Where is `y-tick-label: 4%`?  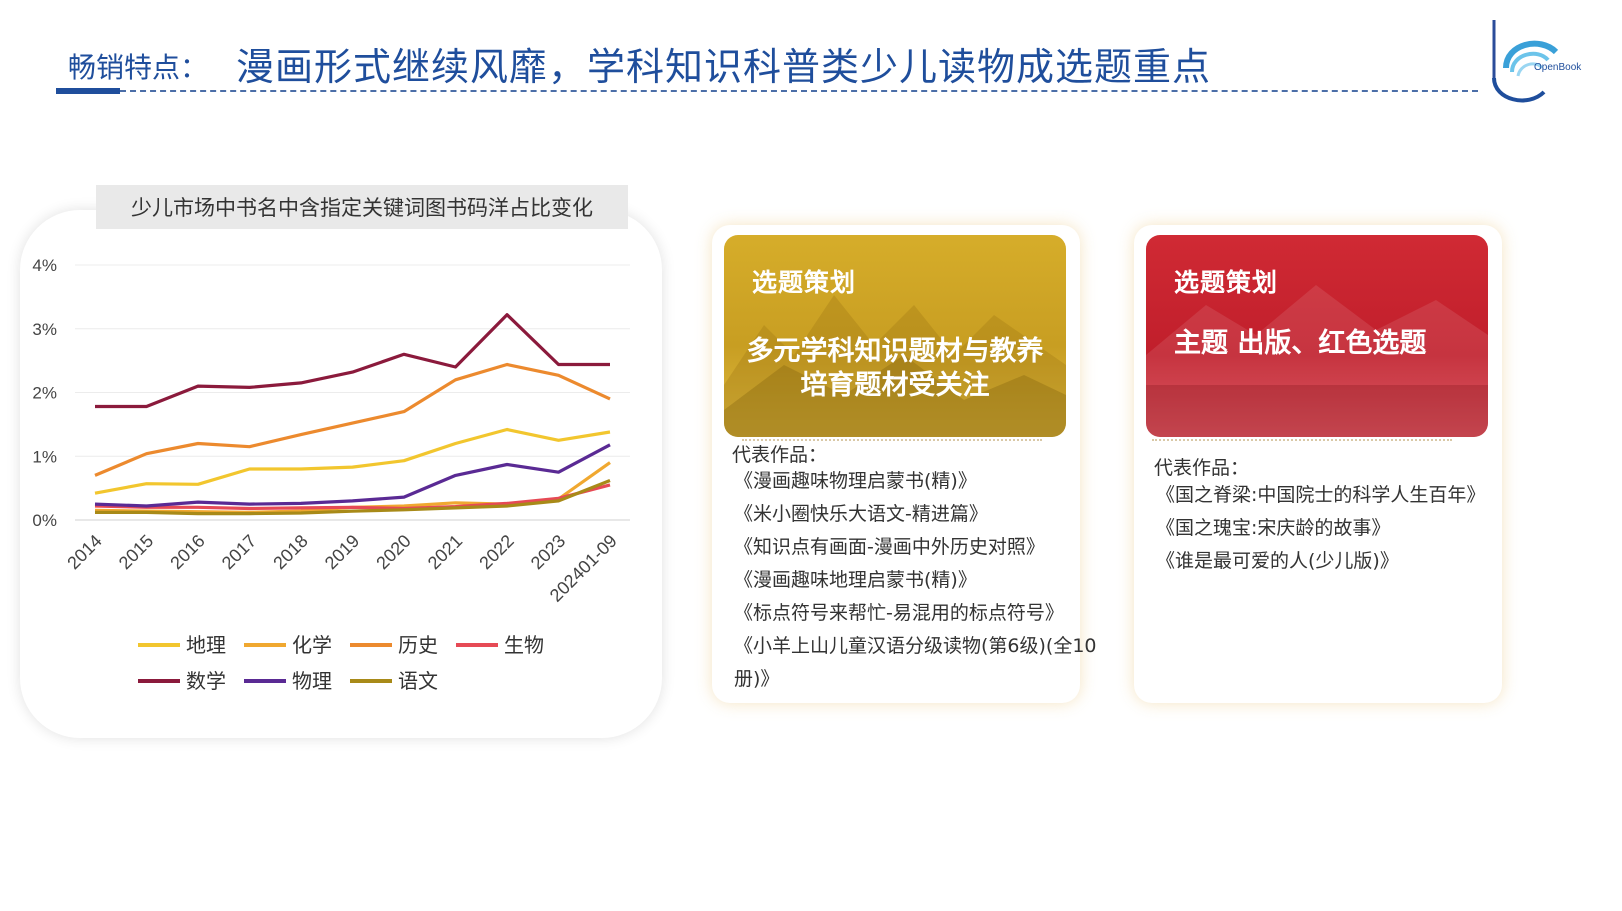 y-tick-label: 4% is located at coordinates (44, 265).